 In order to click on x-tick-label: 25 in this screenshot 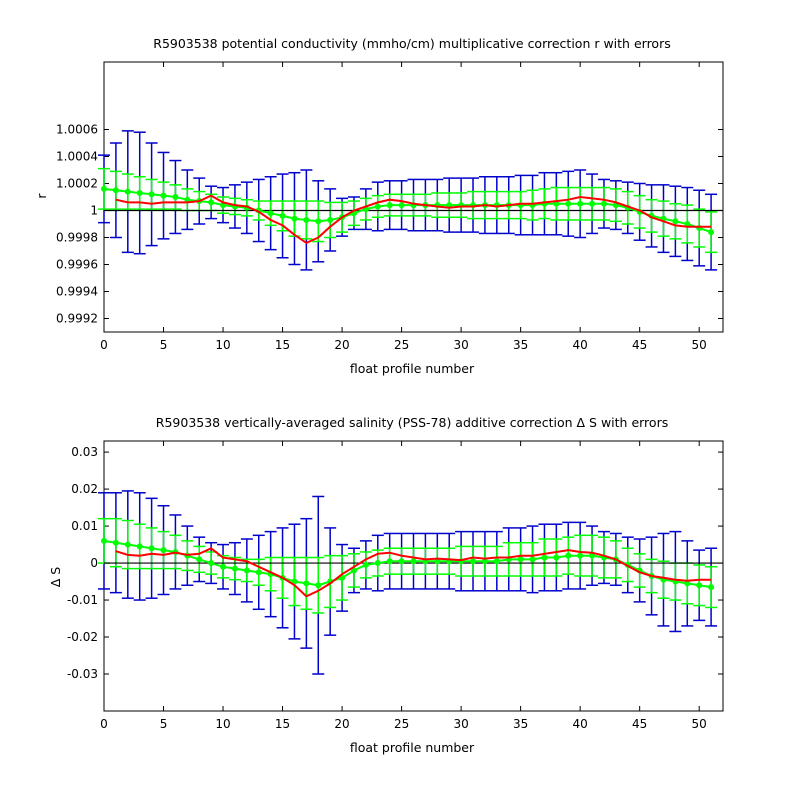, I will do `click(401, 724)`.